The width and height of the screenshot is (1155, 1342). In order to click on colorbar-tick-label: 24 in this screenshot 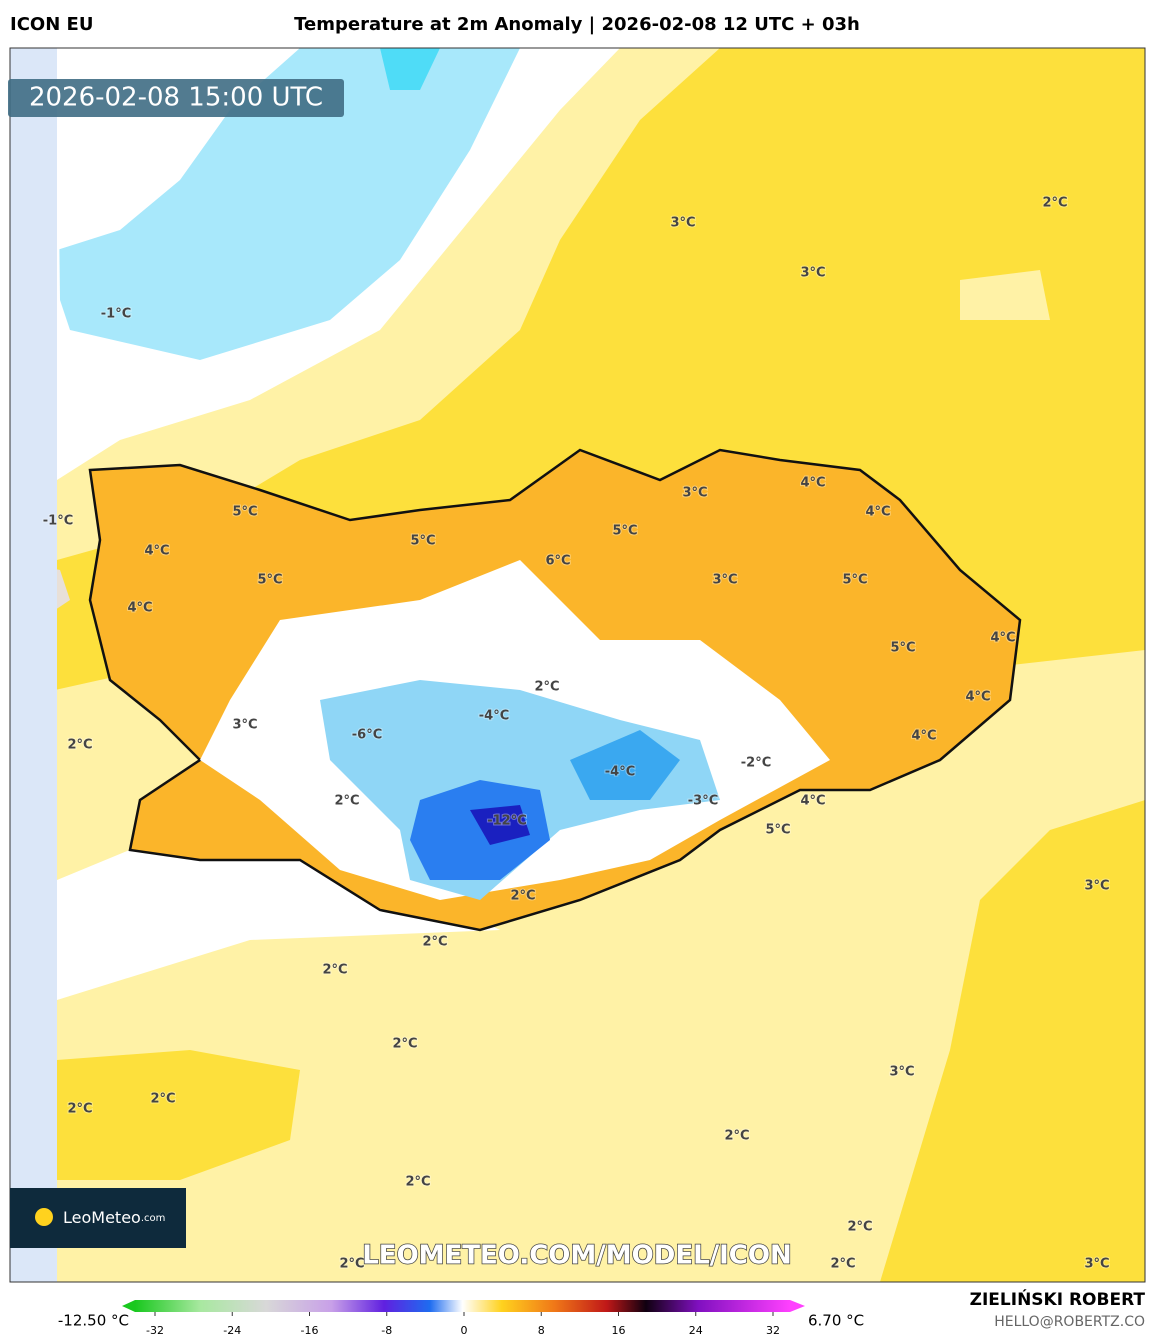, I will do `click(696, 1330)`.